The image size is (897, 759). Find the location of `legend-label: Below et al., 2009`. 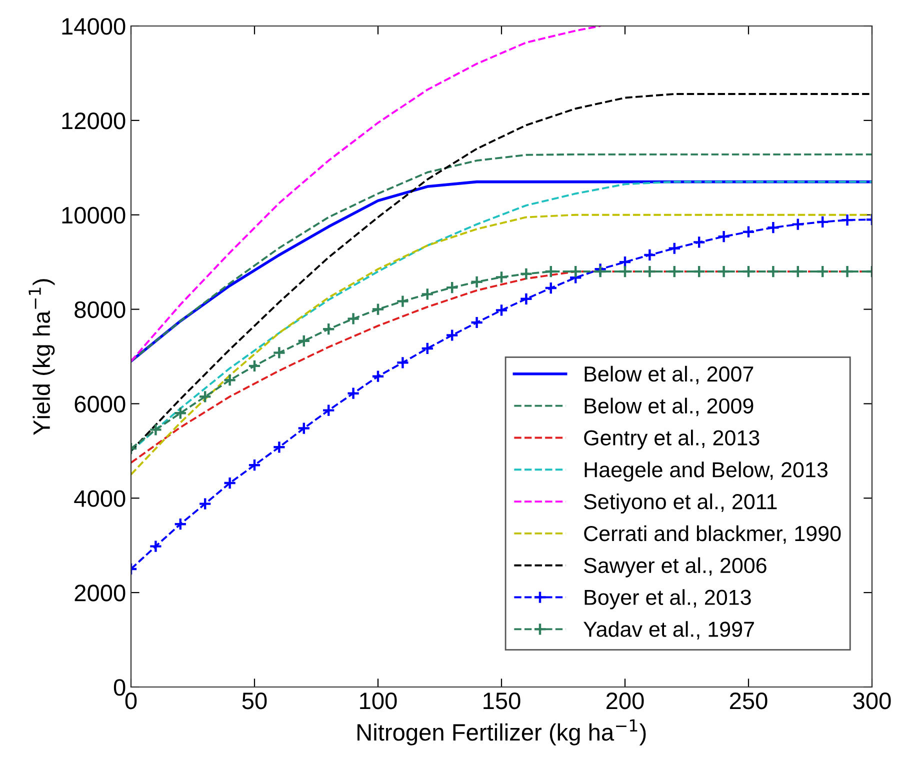

legend-label: Below et al., 2009 is located at coordinates (669, 407).